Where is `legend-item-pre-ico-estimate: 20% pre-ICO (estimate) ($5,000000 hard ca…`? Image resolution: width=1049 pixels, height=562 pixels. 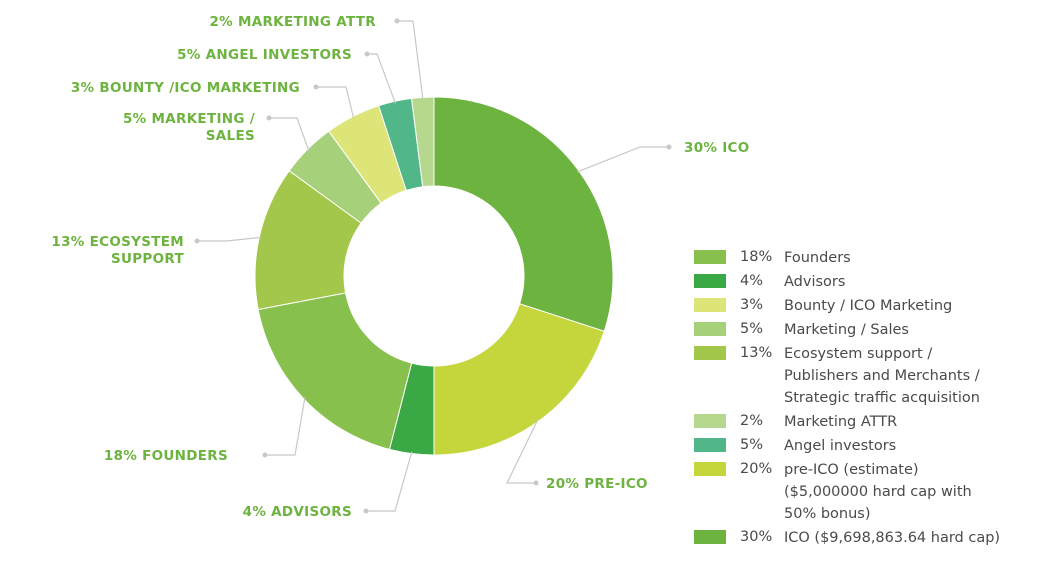
legend-item-pre-ico-estimate: 20% pre-ICO (estimate) ($5,000000 hard ca… is located at coordinates (866, 492).